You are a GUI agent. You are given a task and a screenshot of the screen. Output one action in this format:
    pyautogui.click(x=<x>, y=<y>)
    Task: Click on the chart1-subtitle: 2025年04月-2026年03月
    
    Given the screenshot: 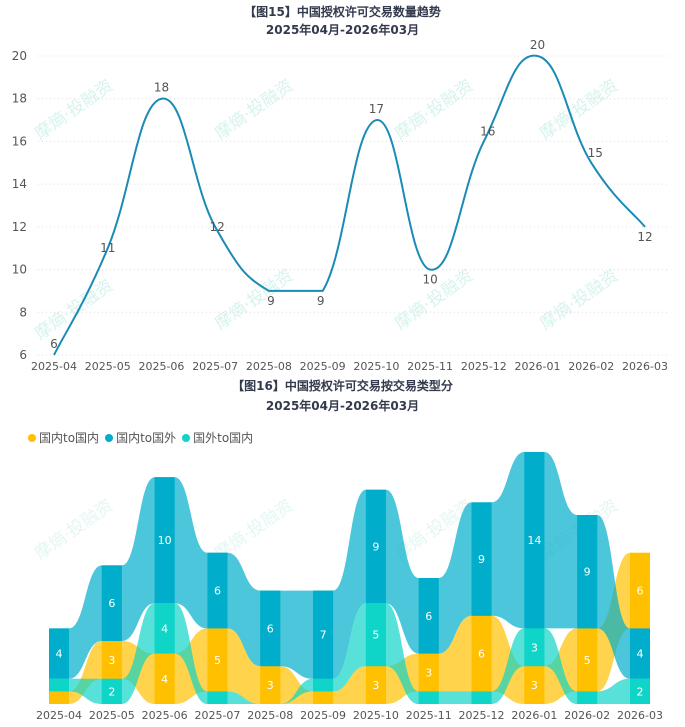 What is the action you would take?
    pyautogui.click(x=342, y=30)
    